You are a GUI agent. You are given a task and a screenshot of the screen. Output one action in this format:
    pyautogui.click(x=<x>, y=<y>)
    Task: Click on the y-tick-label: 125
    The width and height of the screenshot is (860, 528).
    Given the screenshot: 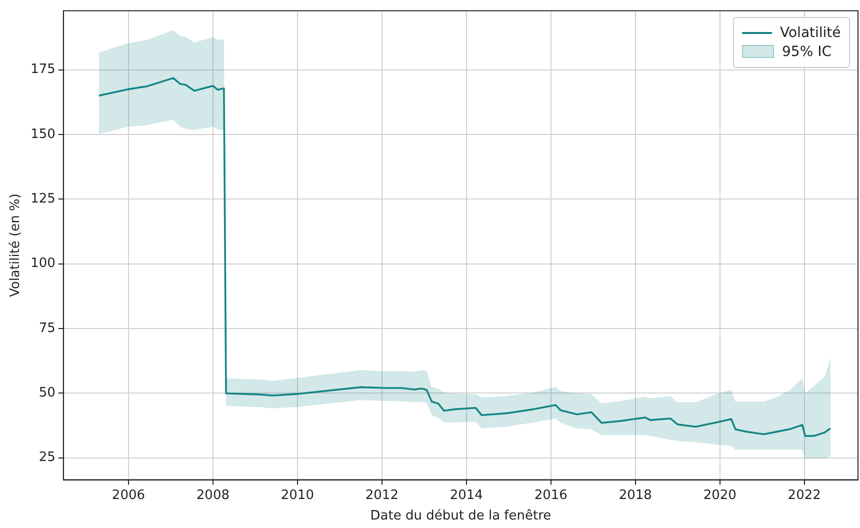 What is the action you would take?
    pyautogui.click(x=43, y=199)
    